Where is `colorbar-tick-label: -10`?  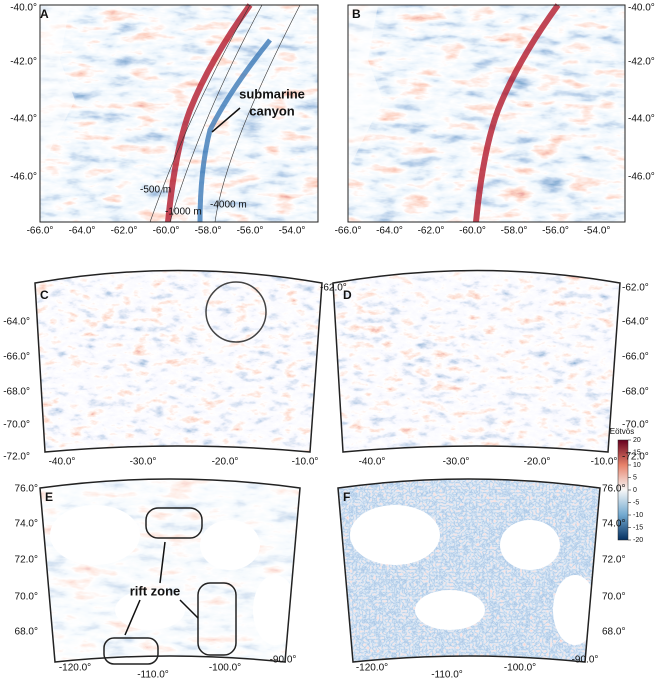 colorbar-tick-label: -10 is located at coordinates (638, 515).